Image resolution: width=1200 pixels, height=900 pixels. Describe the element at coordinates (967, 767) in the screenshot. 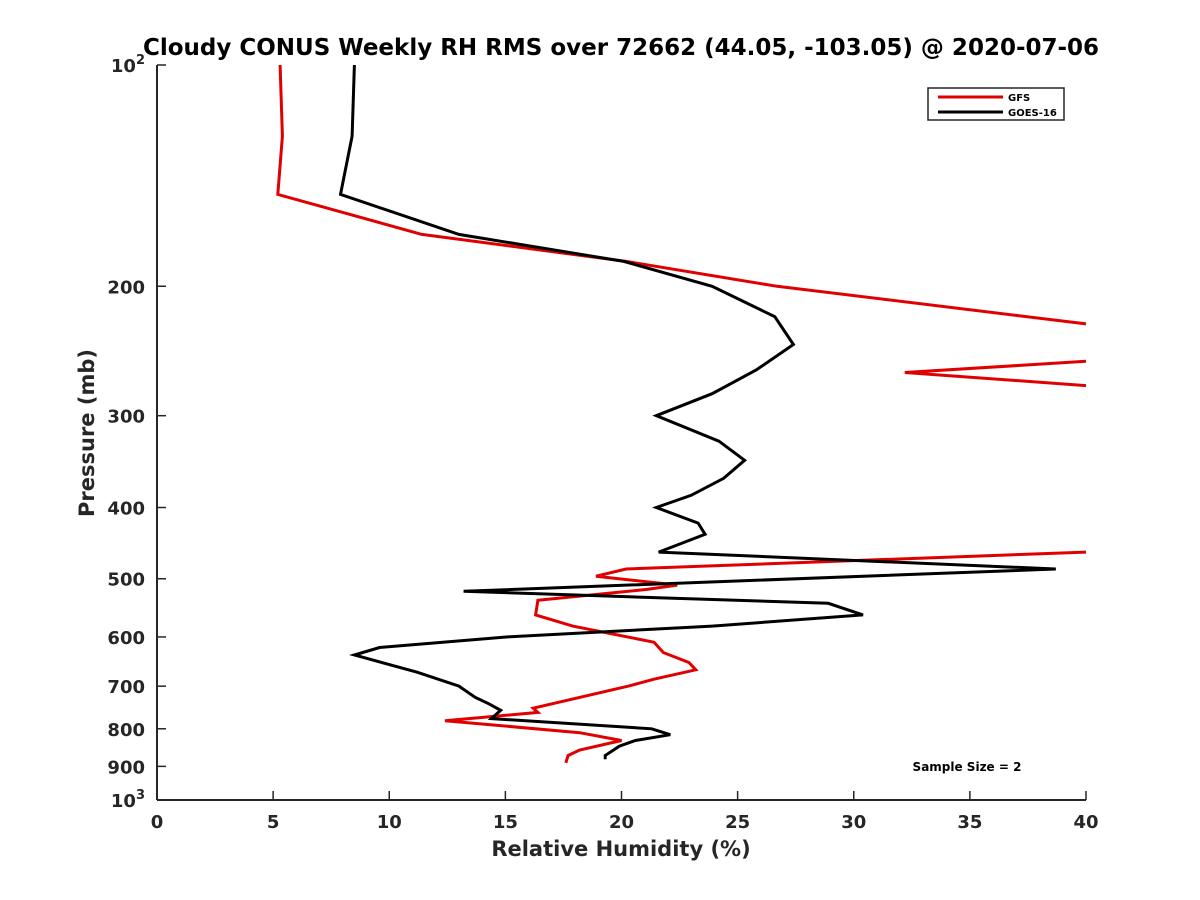

I see `sample-size-annotation: Sample Size = 2` at that location.